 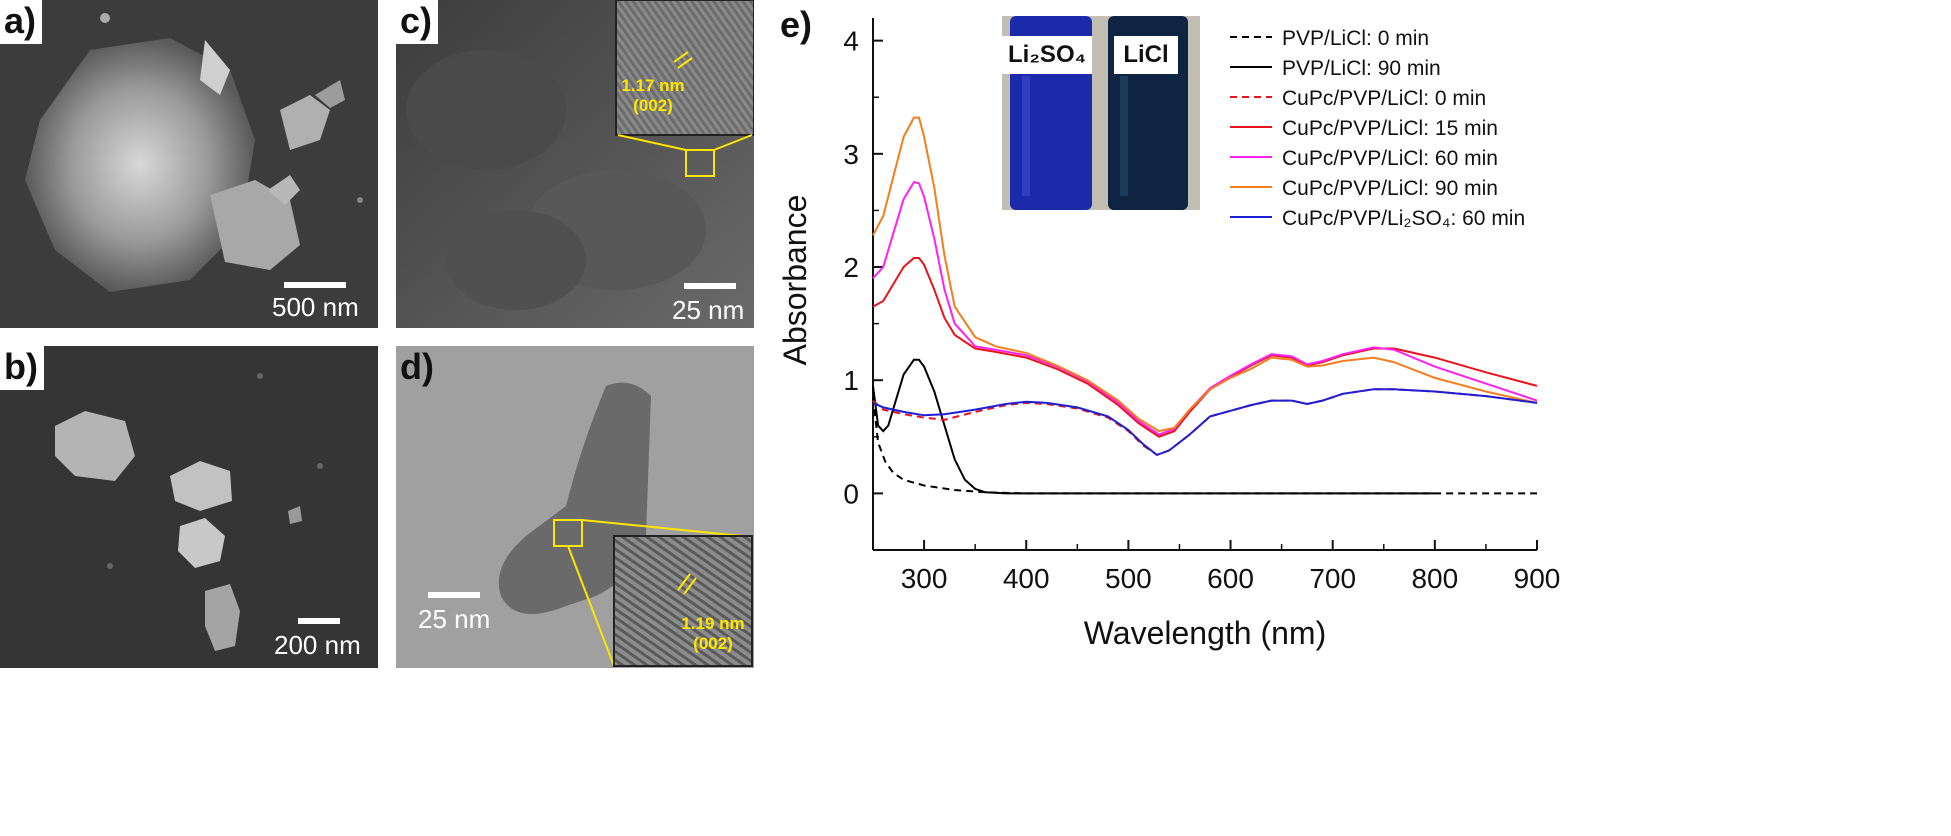 I want to click on legend-label-5: CuPc/PVP/LiCl: 60 min, so click(x=1390, y=158).